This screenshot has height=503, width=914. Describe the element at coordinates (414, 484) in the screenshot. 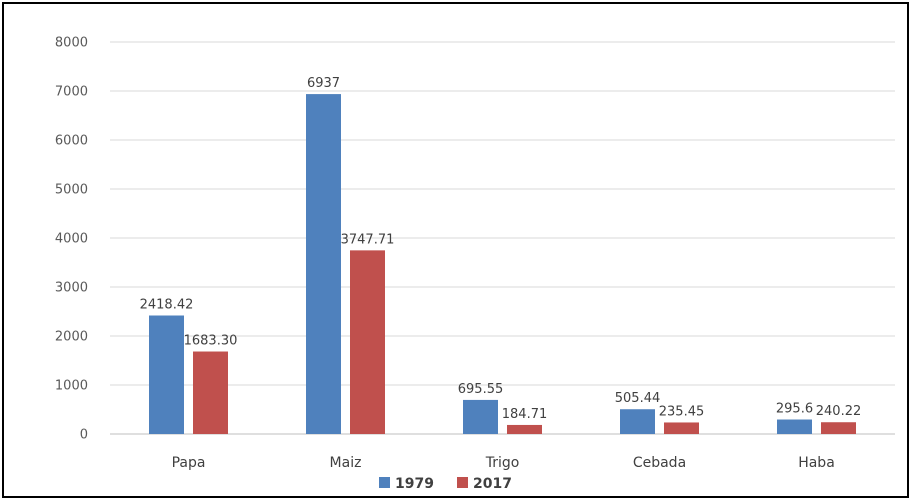

I see `legend-label: 1979` at that location.